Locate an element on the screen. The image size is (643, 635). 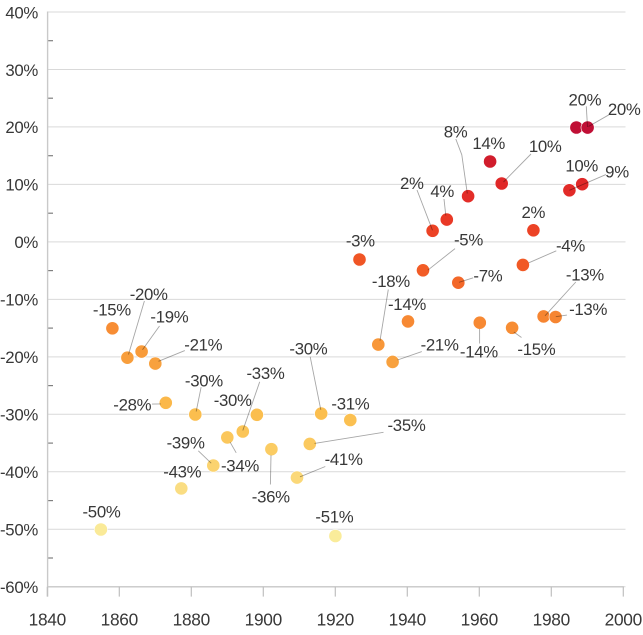
svg-text: 8% is located at coordinates (456, 132).